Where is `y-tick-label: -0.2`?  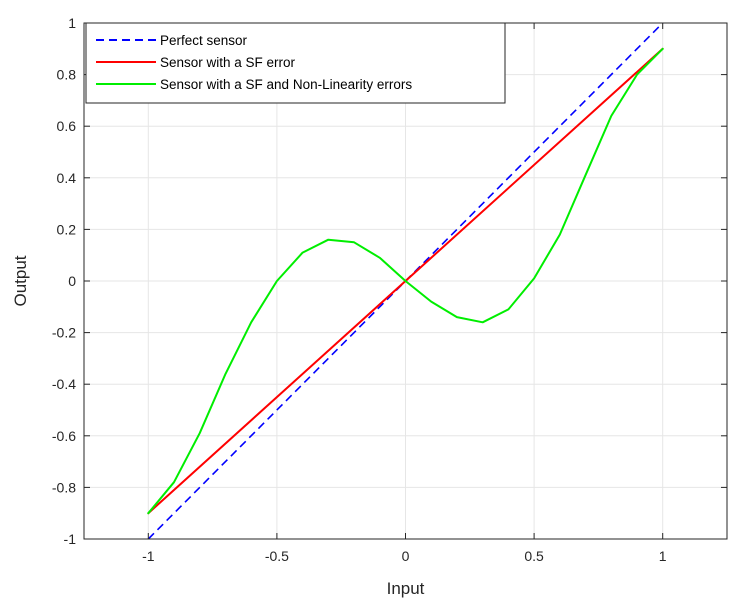
y-tick-label: -0.2 is located at coordinates (64, 333).